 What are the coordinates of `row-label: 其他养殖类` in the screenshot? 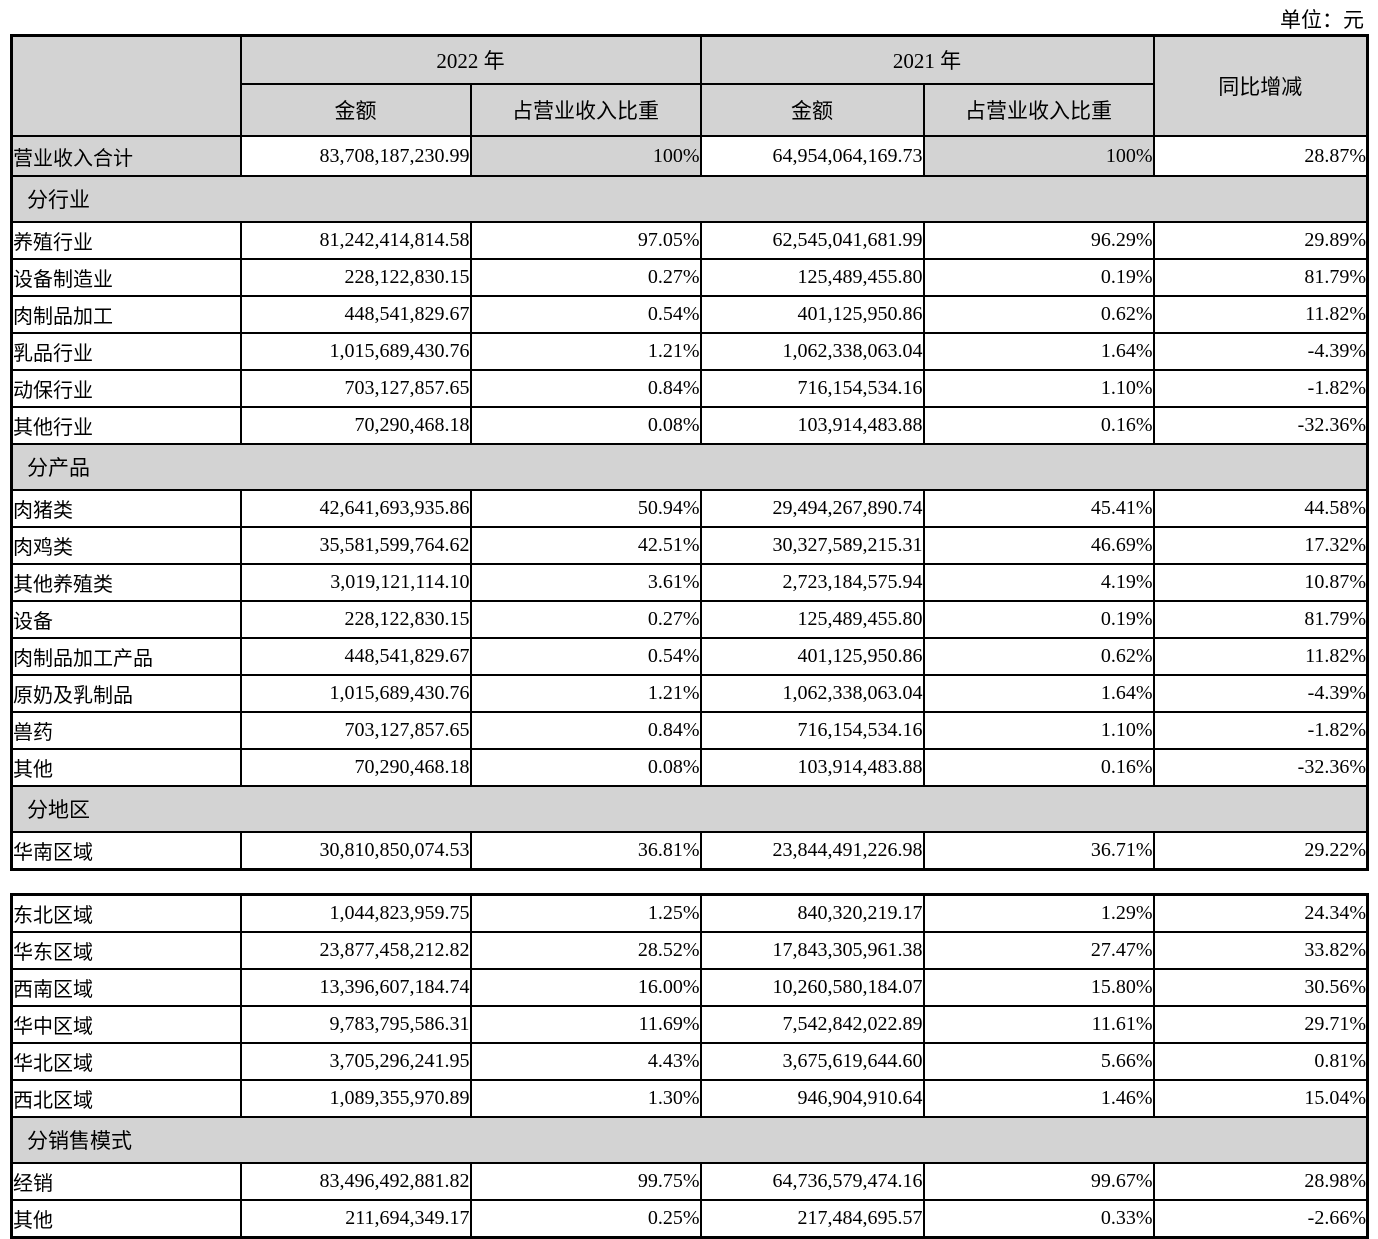 It's located at (126, 582).